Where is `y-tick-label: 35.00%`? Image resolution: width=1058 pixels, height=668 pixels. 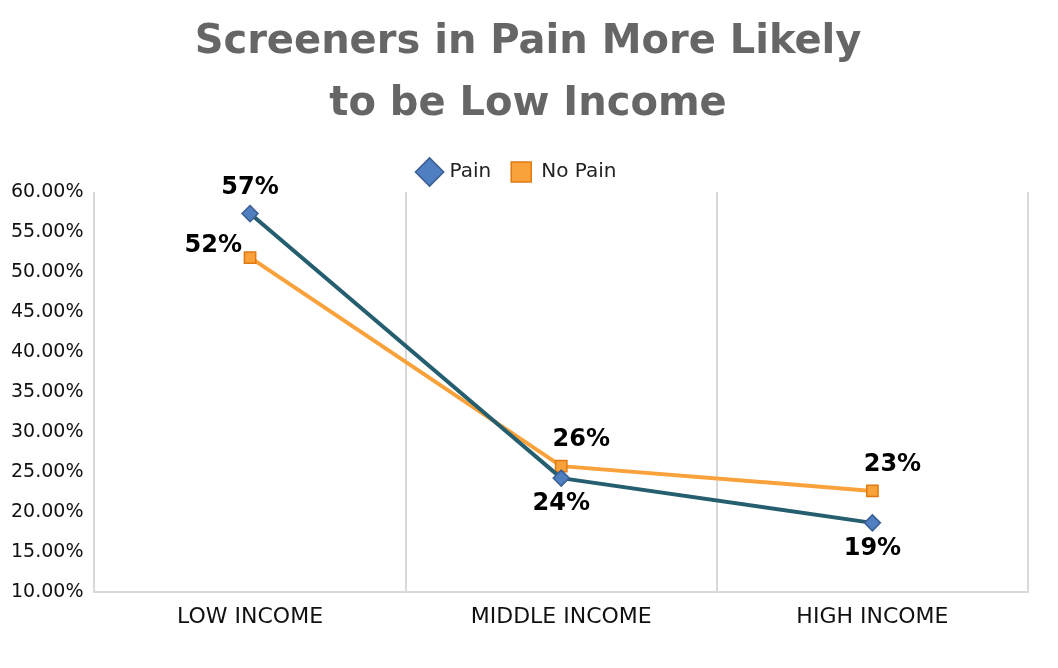
y-tick-label: 35.00% is located at coordinates (47, 389).